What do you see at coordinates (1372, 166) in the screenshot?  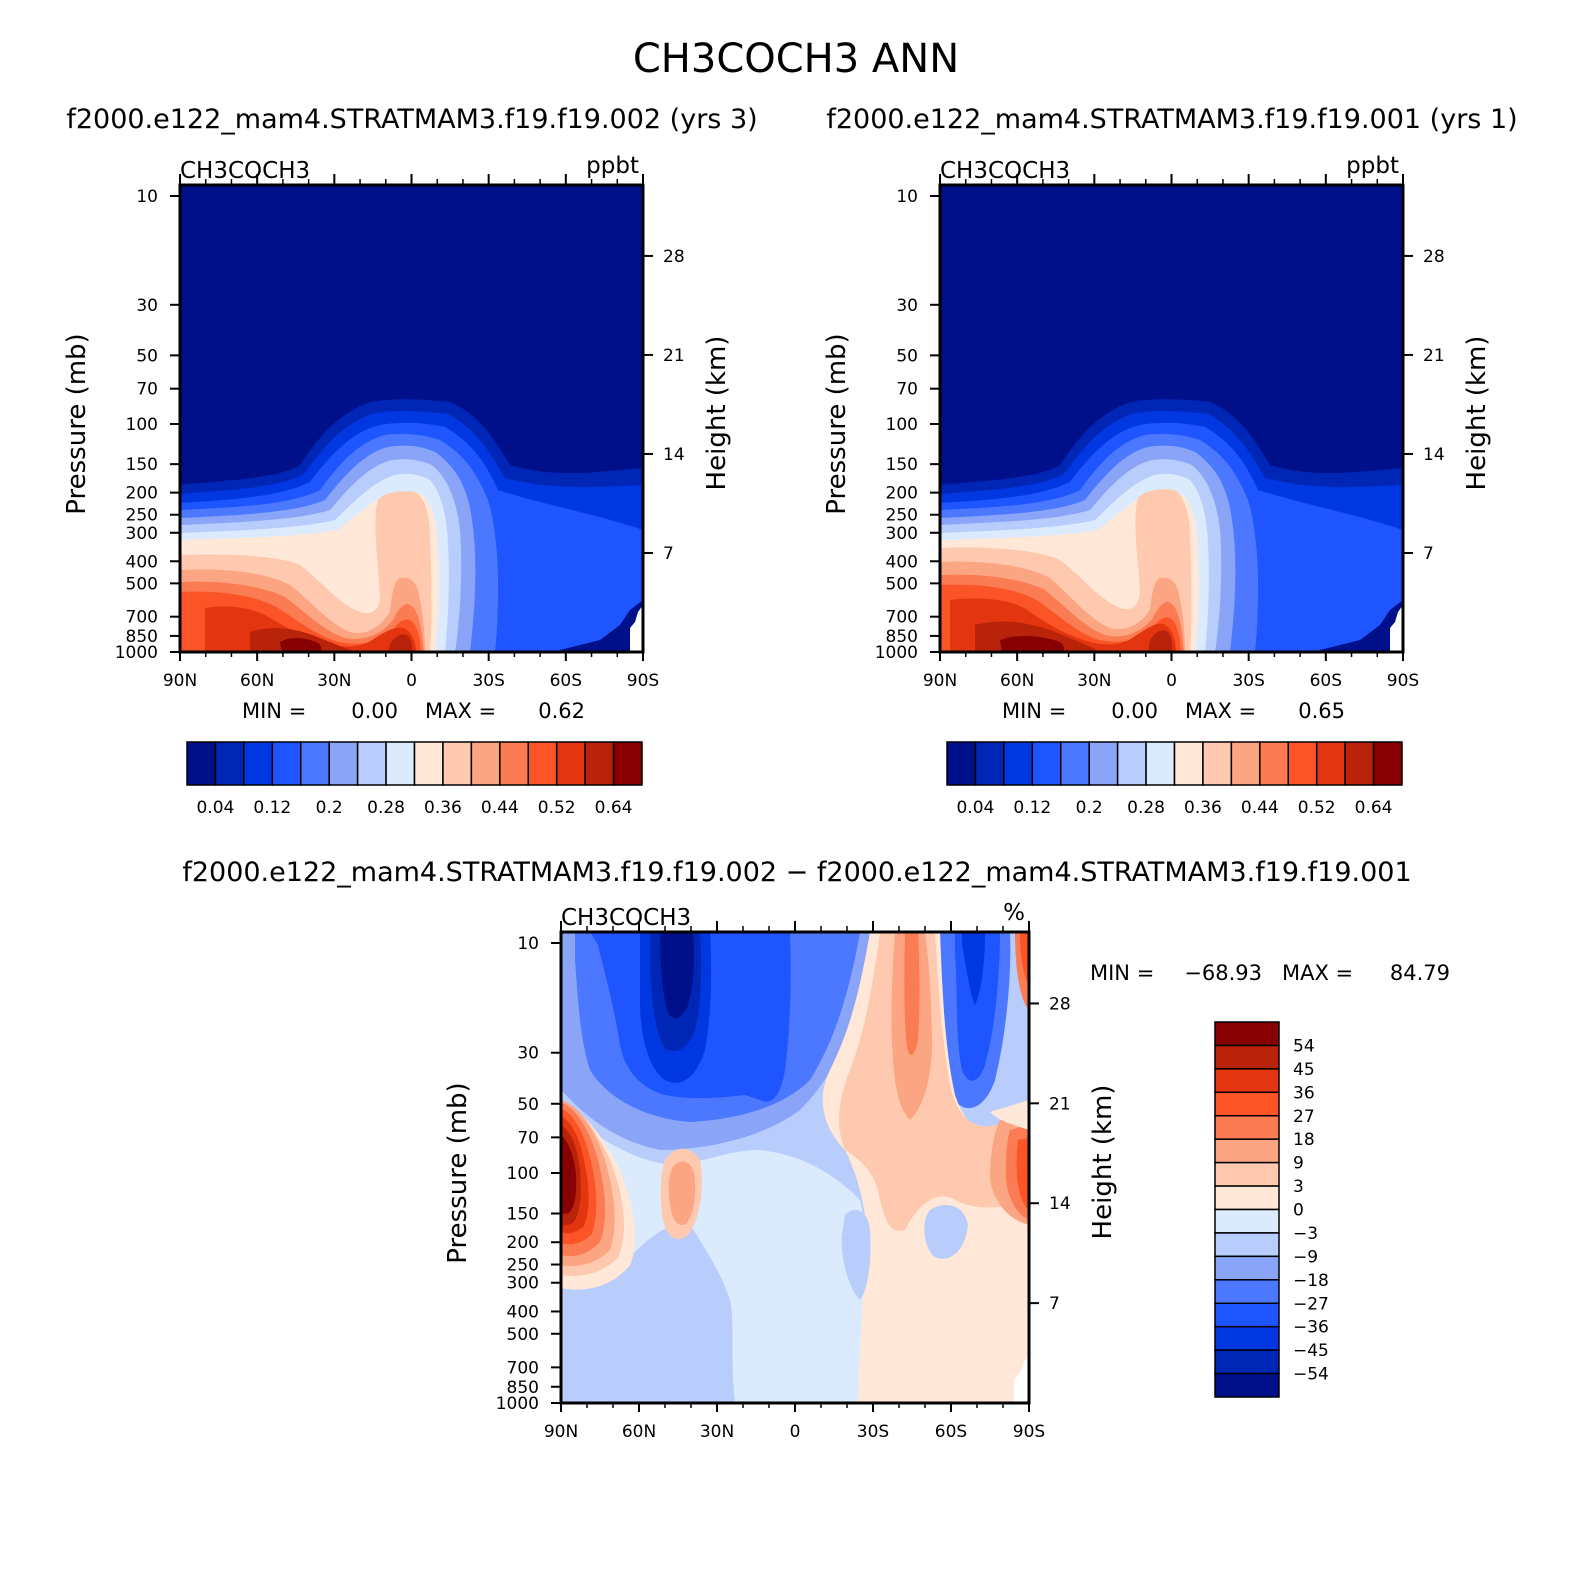 I see `units-label: ppbt` at bounding box center [1372, 166].